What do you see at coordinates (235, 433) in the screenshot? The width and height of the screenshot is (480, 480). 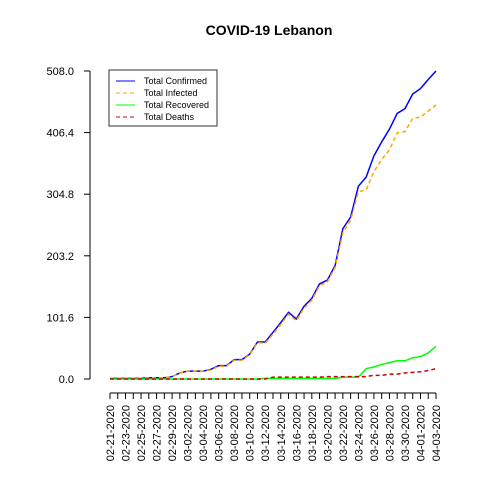 I see `x-tick-label: 03-08-2020` at bounding box center [235, 433].